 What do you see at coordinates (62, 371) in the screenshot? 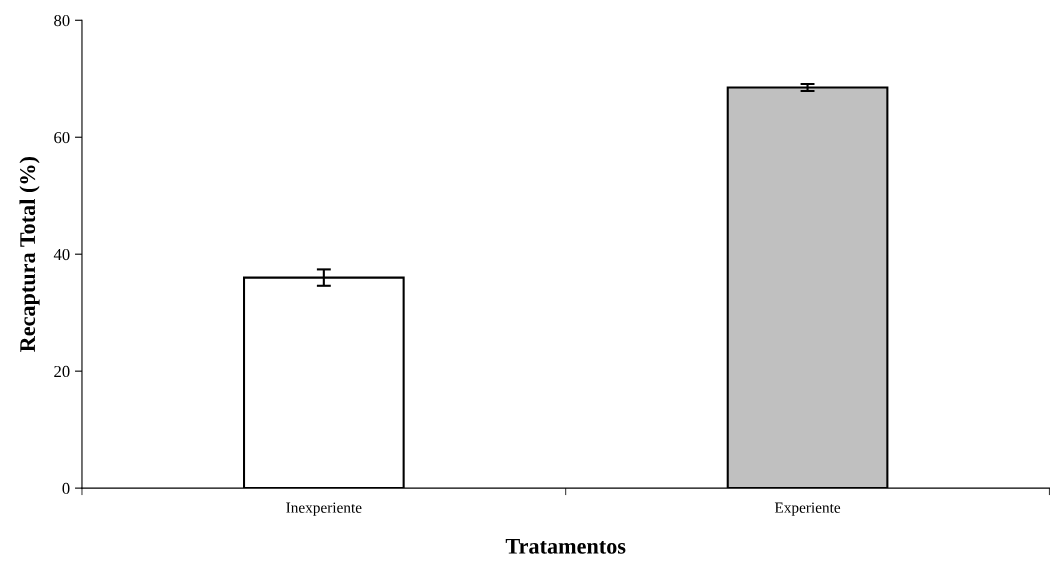
I see `y-tick-label: 20` at bounding box center [62, 371].